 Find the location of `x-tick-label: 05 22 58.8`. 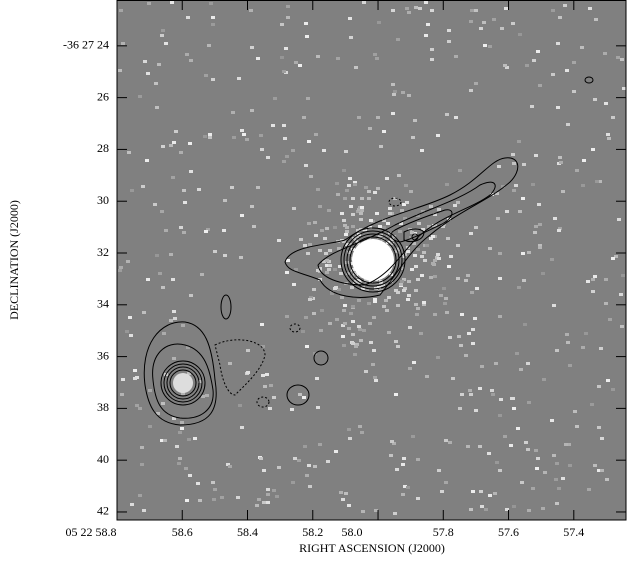

x-tick-label: 05 22 58.8 is located at coordinates (91, 532).